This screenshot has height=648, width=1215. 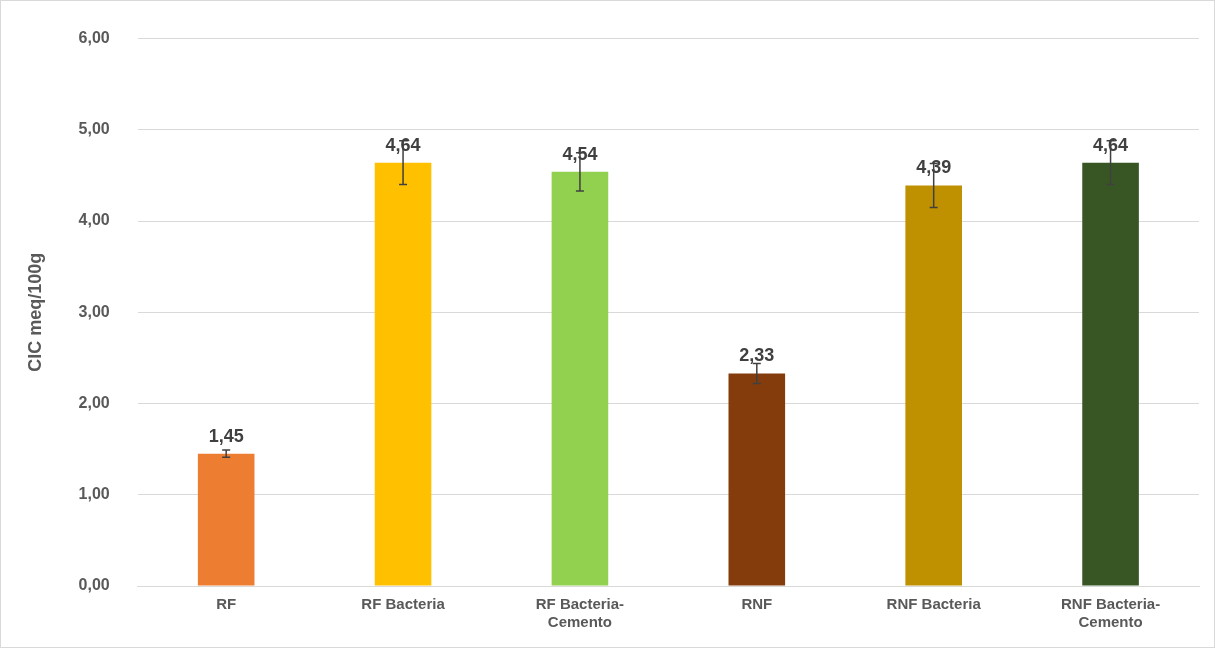 I want to click on y-tick-label: 2,00, so click(x=94, y=402).